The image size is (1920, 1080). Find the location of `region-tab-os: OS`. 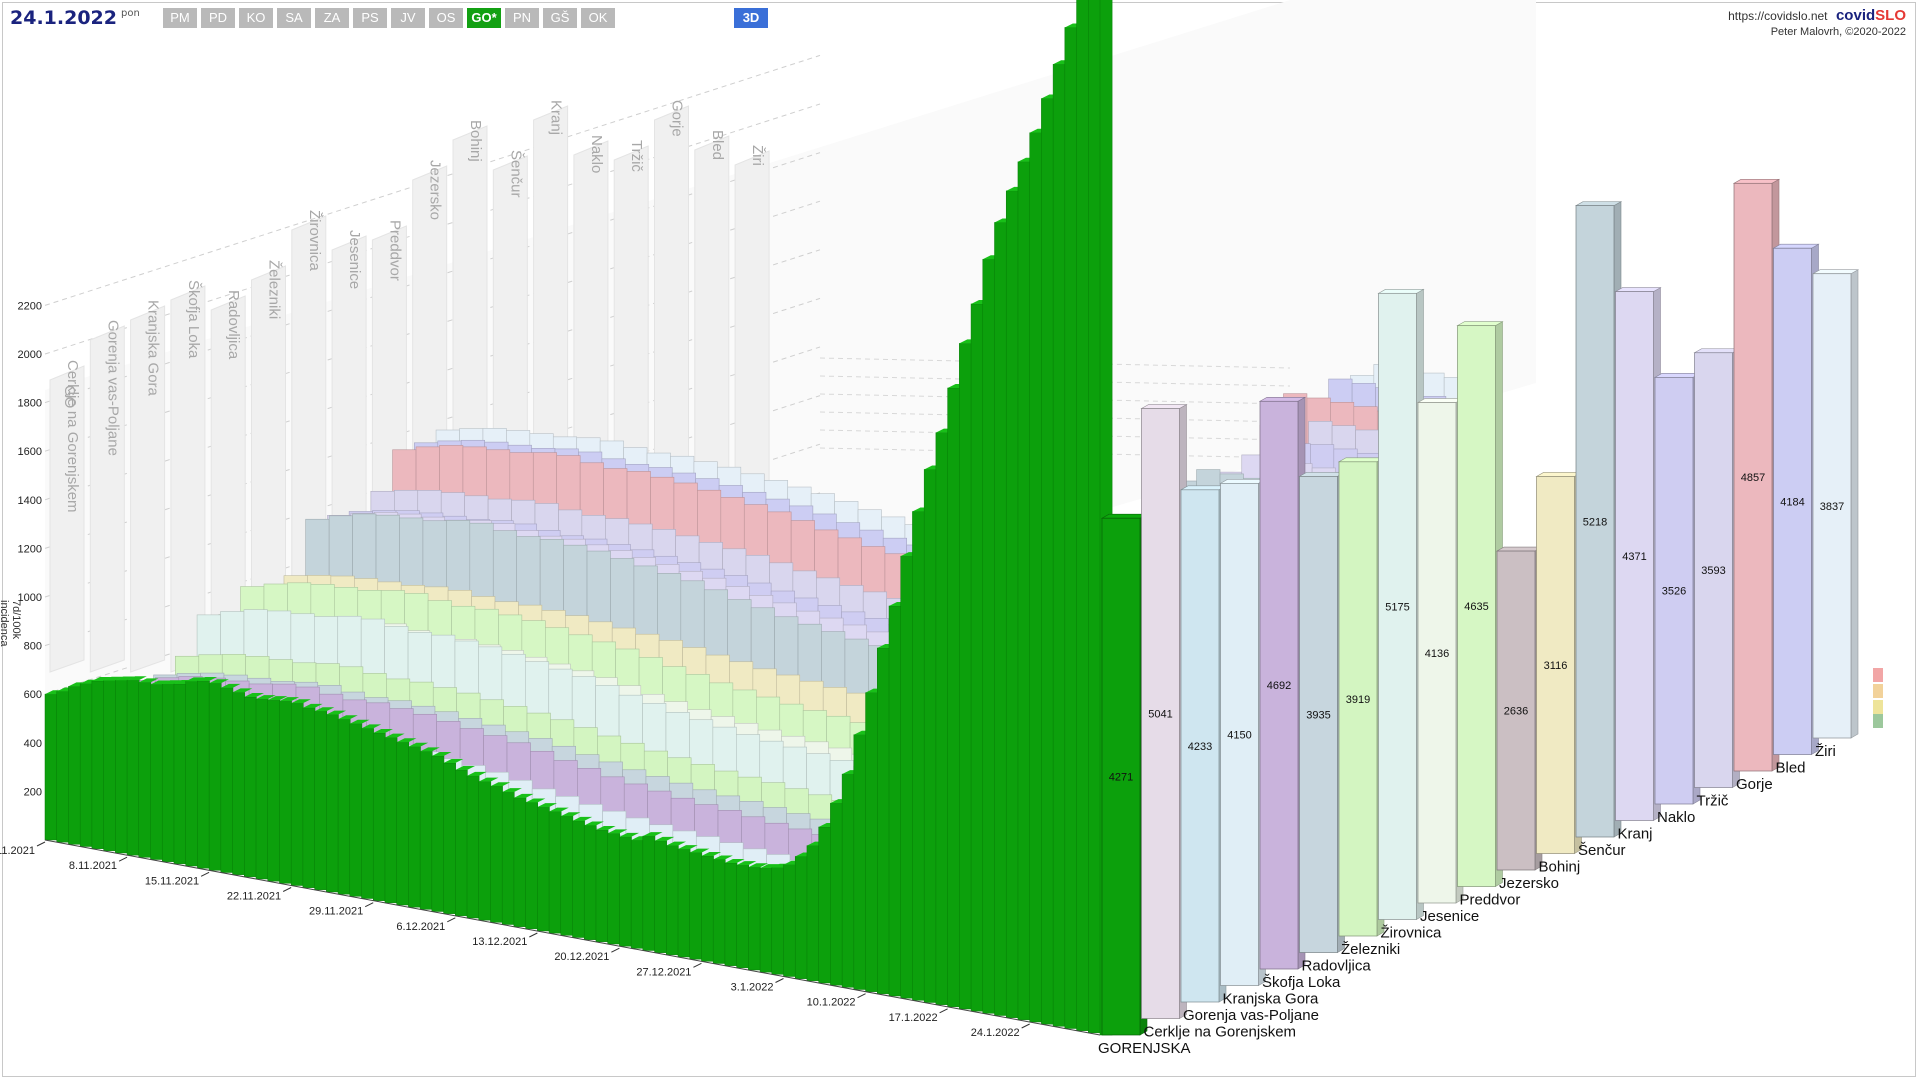

region-tab-os: OS is located at coordinates (446, 18).